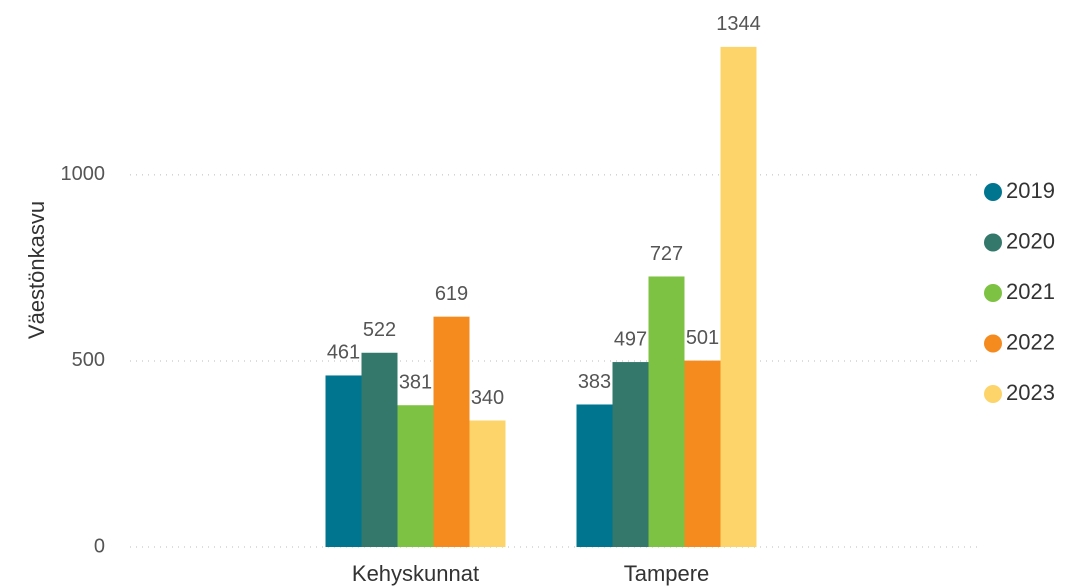 Image resolution: width=1069 pixels, height=587 pixels. Describe the element at coordinates (630, 339) in the screenshot. I see `value-label: 497` at that location.